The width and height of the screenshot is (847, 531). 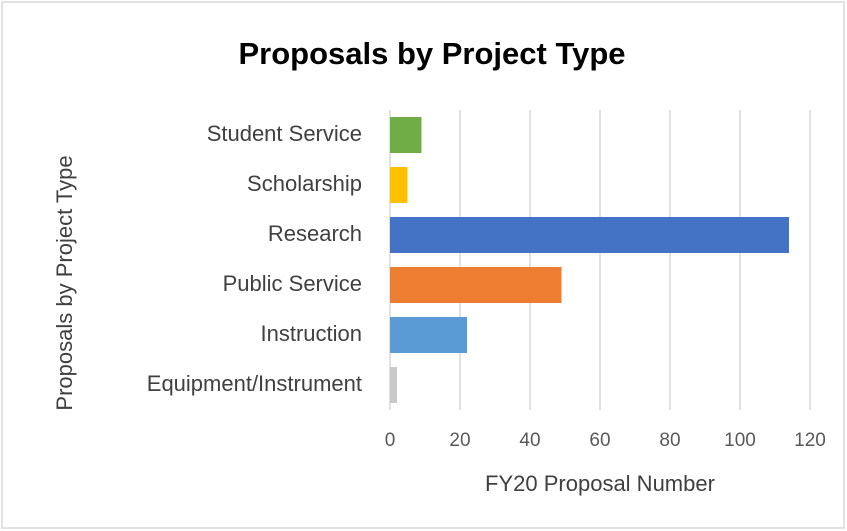 What do you see at coordinates (315, 233) in the screenshot?
I see `y-tick-label: Research` at bounding box center [315, 233].